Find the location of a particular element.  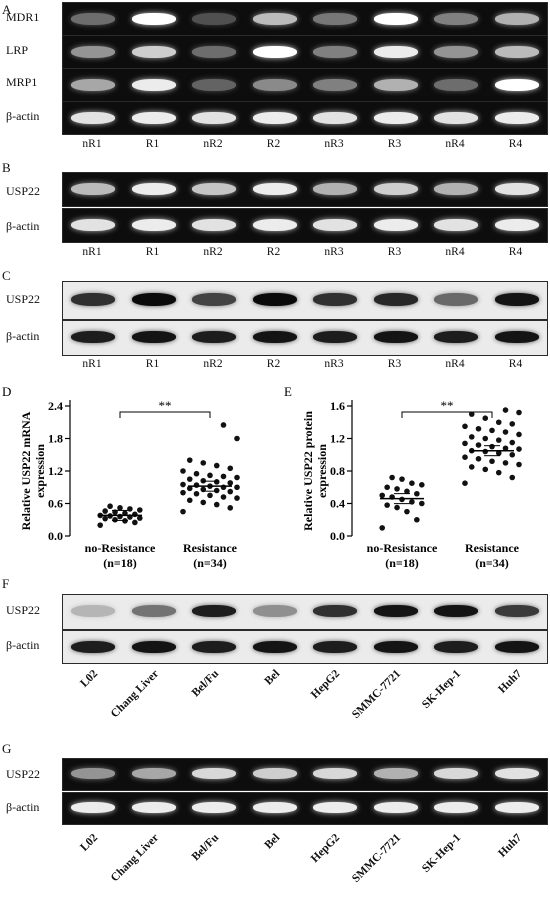

panel-b-label: B is located at coordinates (6, 167).